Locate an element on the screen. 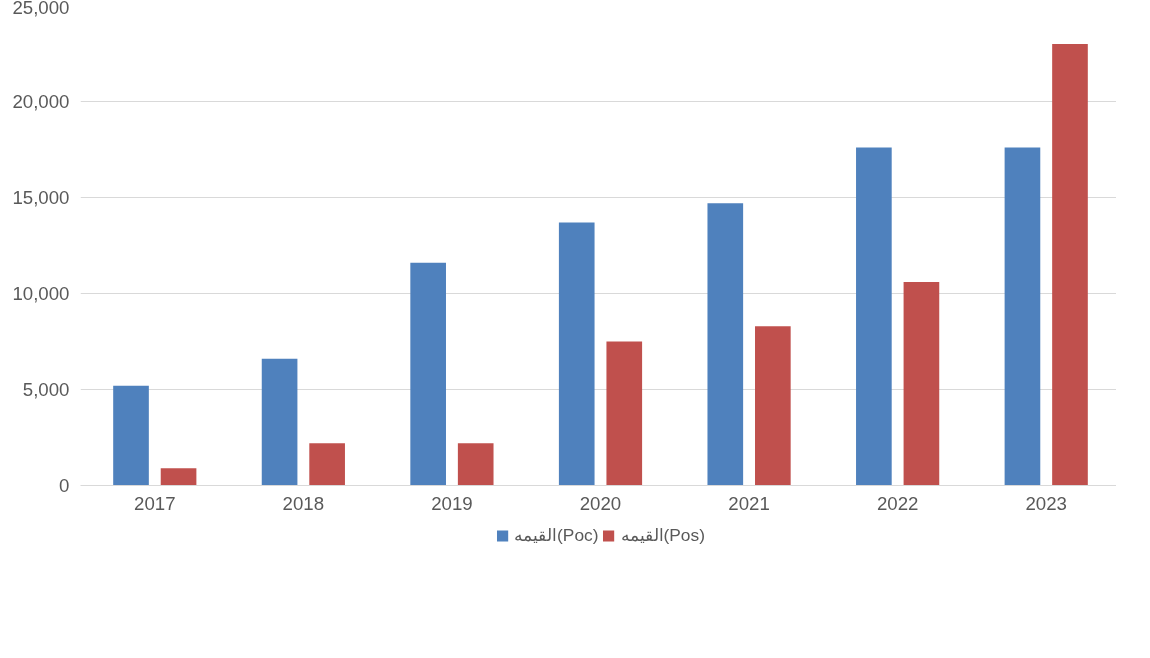 The image size is (1150, 658). y-tick-label: 5,000 is located at coordinates (46, 389).